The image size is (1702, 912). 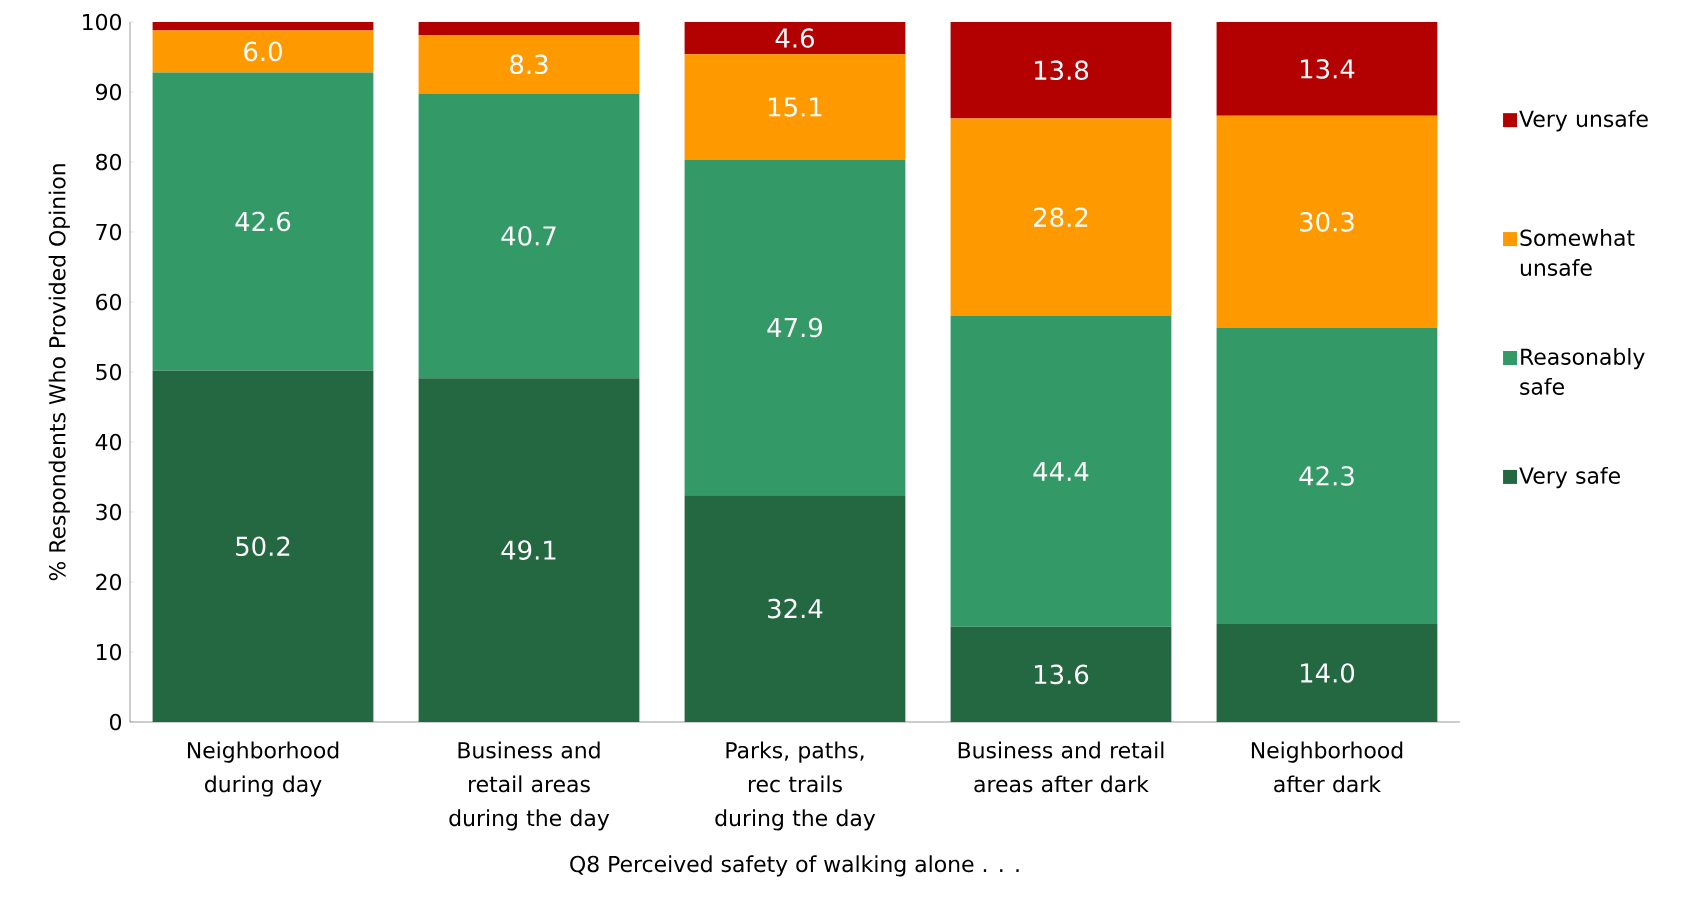 What do you see at coordinates (109, 512) in the screenshot?
I see `y-tick-label: 30` at bounding box center [109, 512].